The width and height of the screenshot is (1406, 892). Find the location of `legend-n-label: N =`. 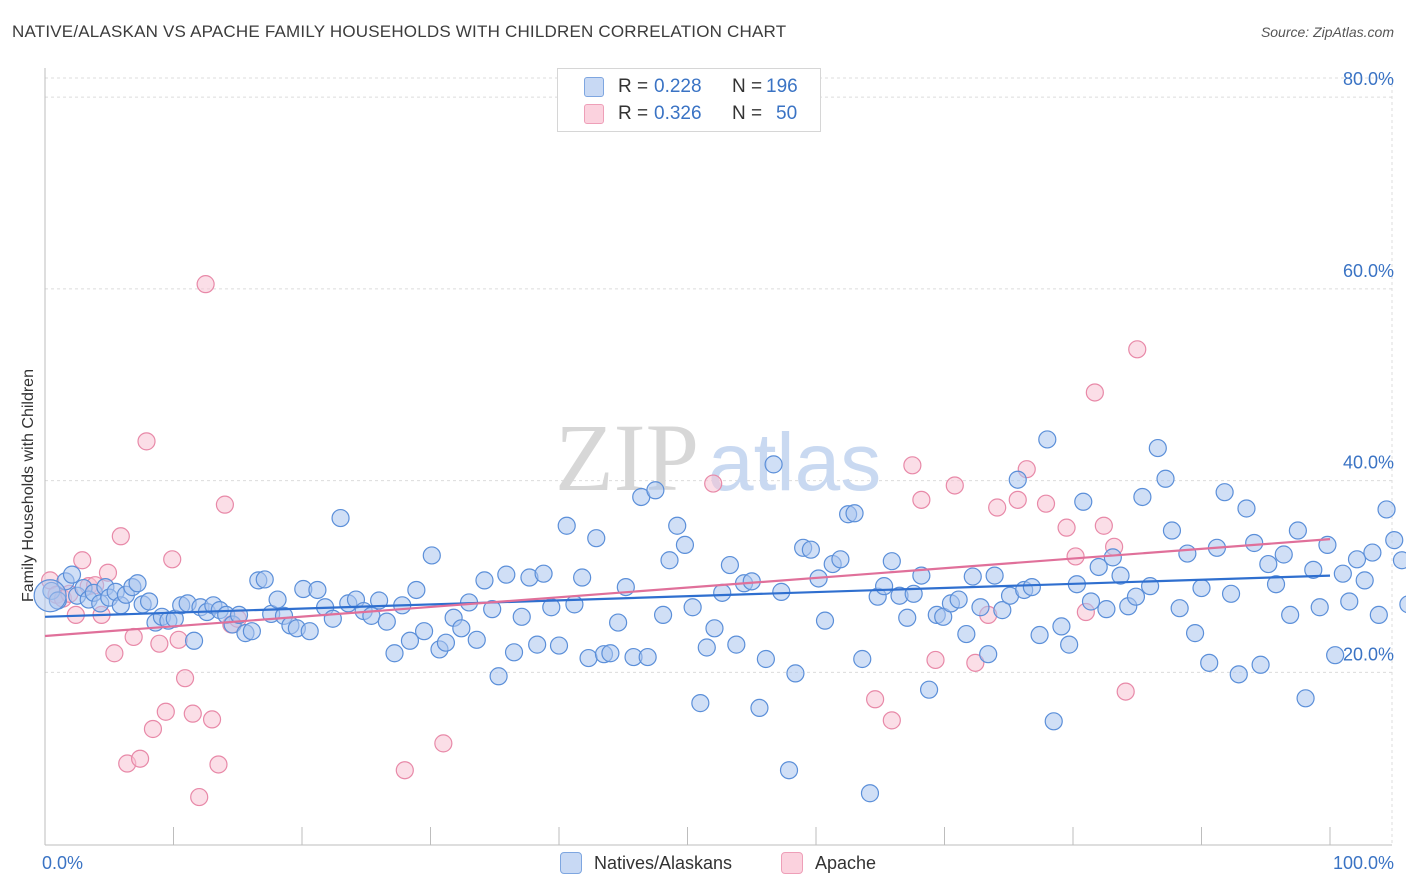

legend-n-label: N = is located at coordinates (747, 86).